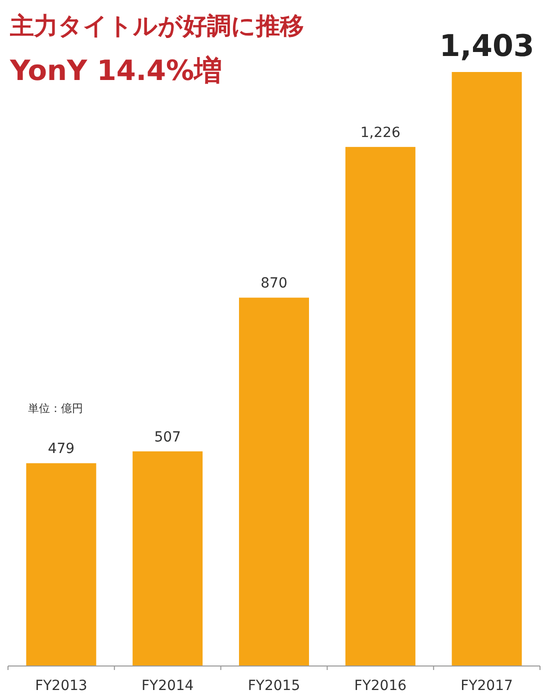 This screenshot has height=696, width=546. Describe the element at coordinates (61, 686) in the screenshot. I see `x-tick: FY2013` at that location.